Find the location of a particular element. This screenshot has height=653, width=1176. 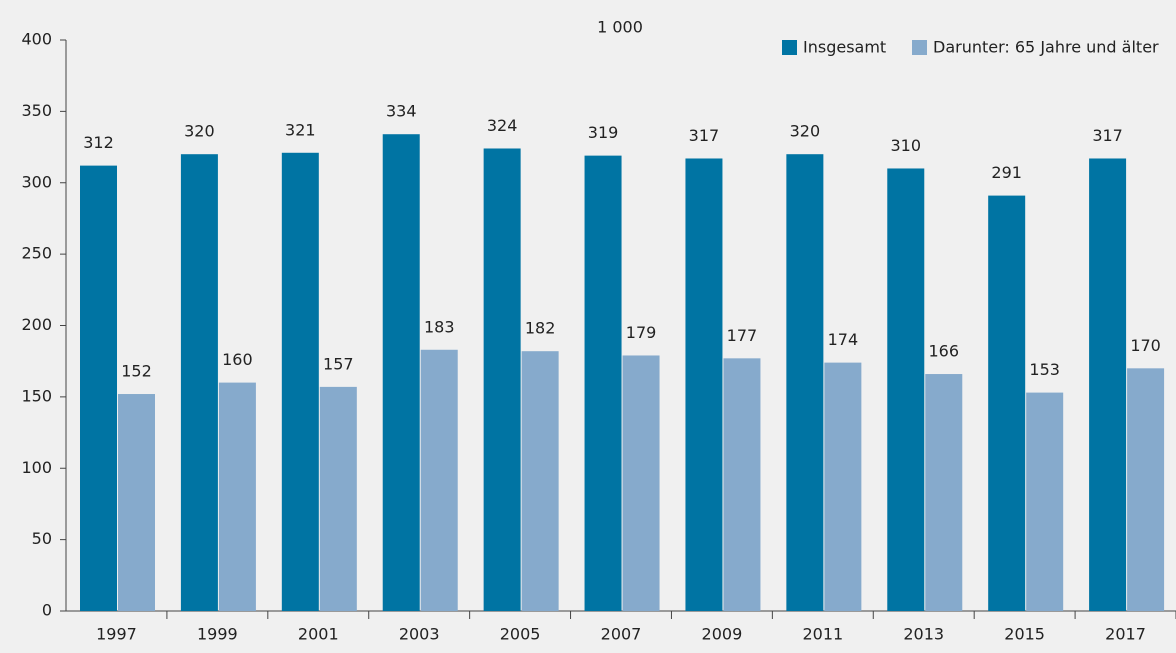

y-tick-label: 50 is located at coordinates (42, 538).